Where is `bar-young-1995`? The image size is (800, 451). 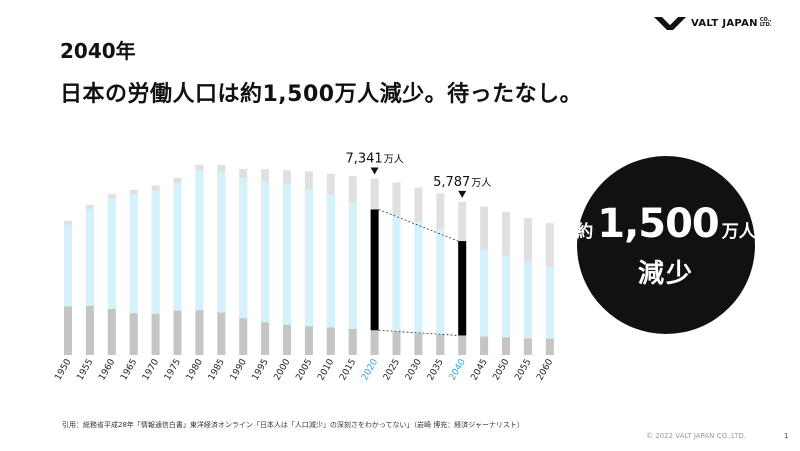
bar-young-1995 is located at coordinates (265, 338).